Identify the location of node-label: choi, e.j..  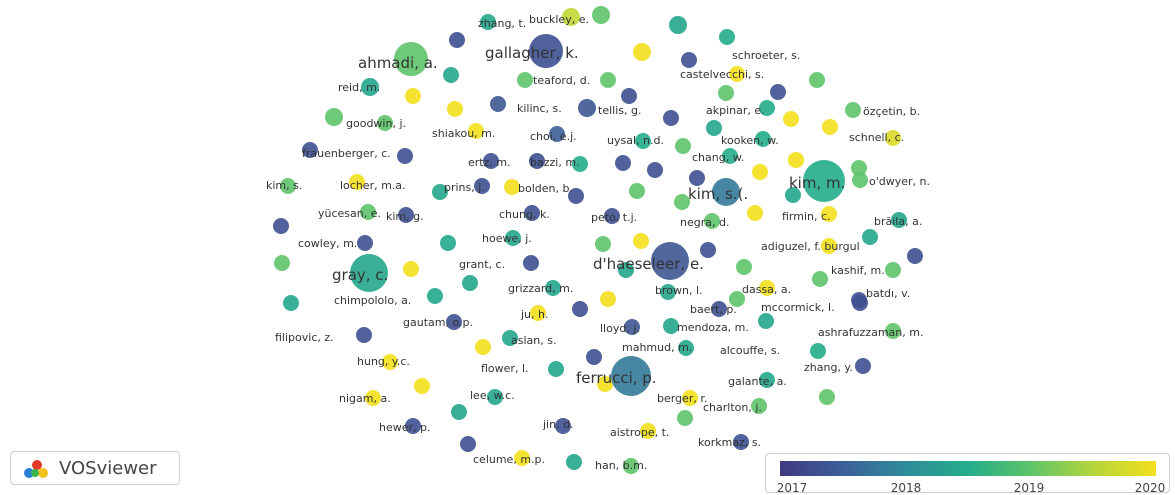
(553, 136).